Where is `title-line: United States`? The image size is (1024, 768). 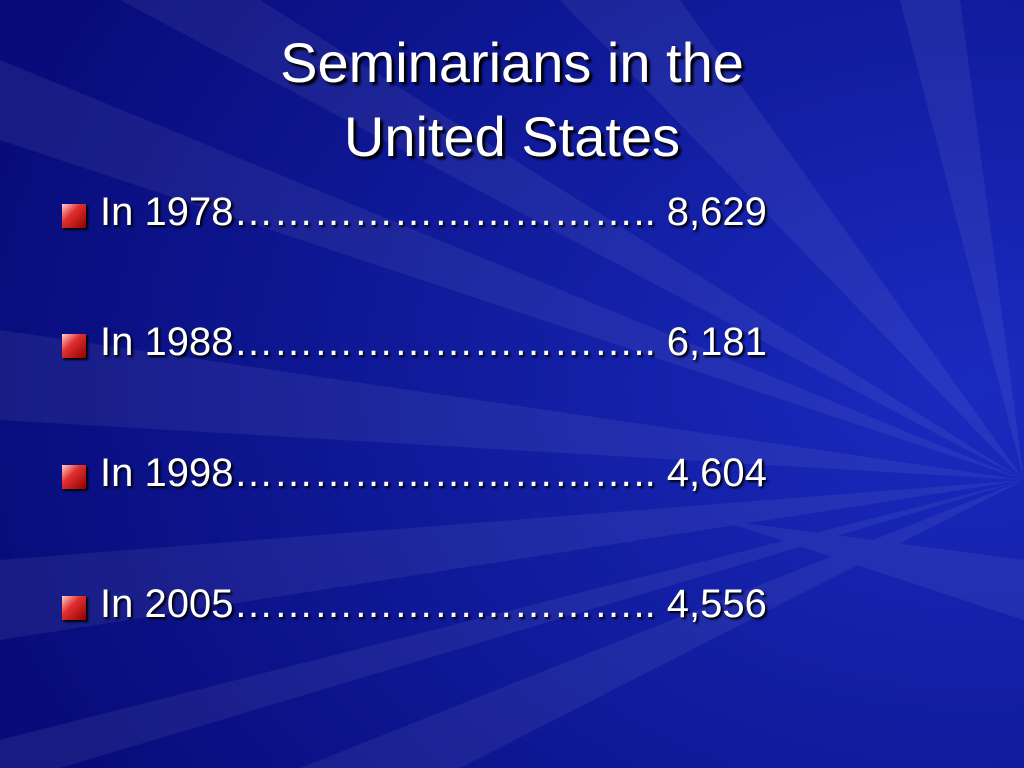
title-line: United States is located at coordinates (512, 136).